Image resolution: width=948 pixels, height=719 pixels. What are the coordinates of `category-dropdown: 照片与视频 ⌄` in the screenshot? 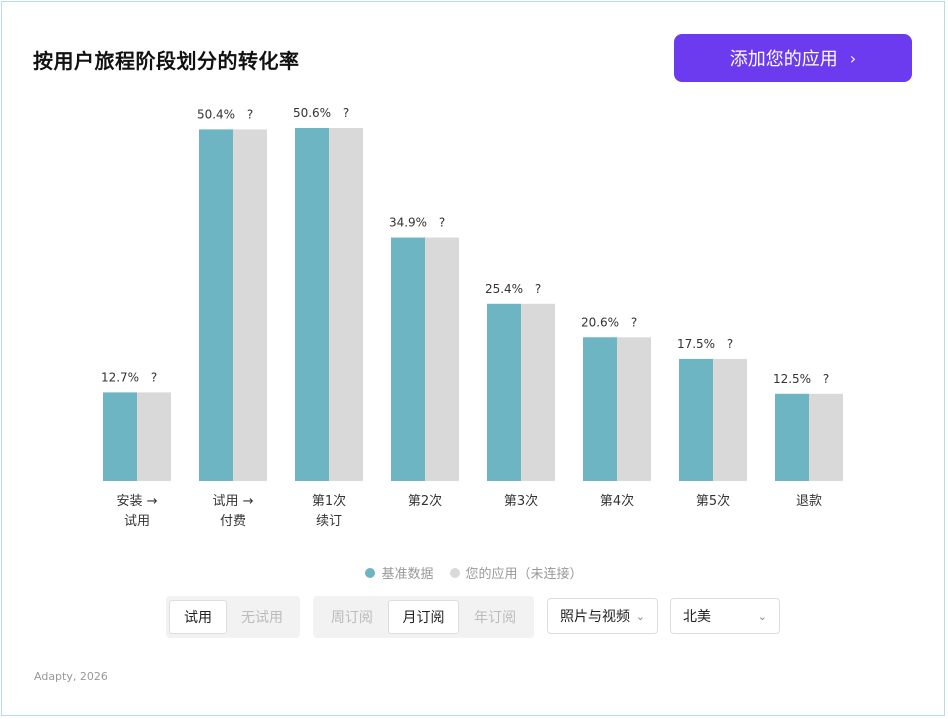 It's located at (602, 616).